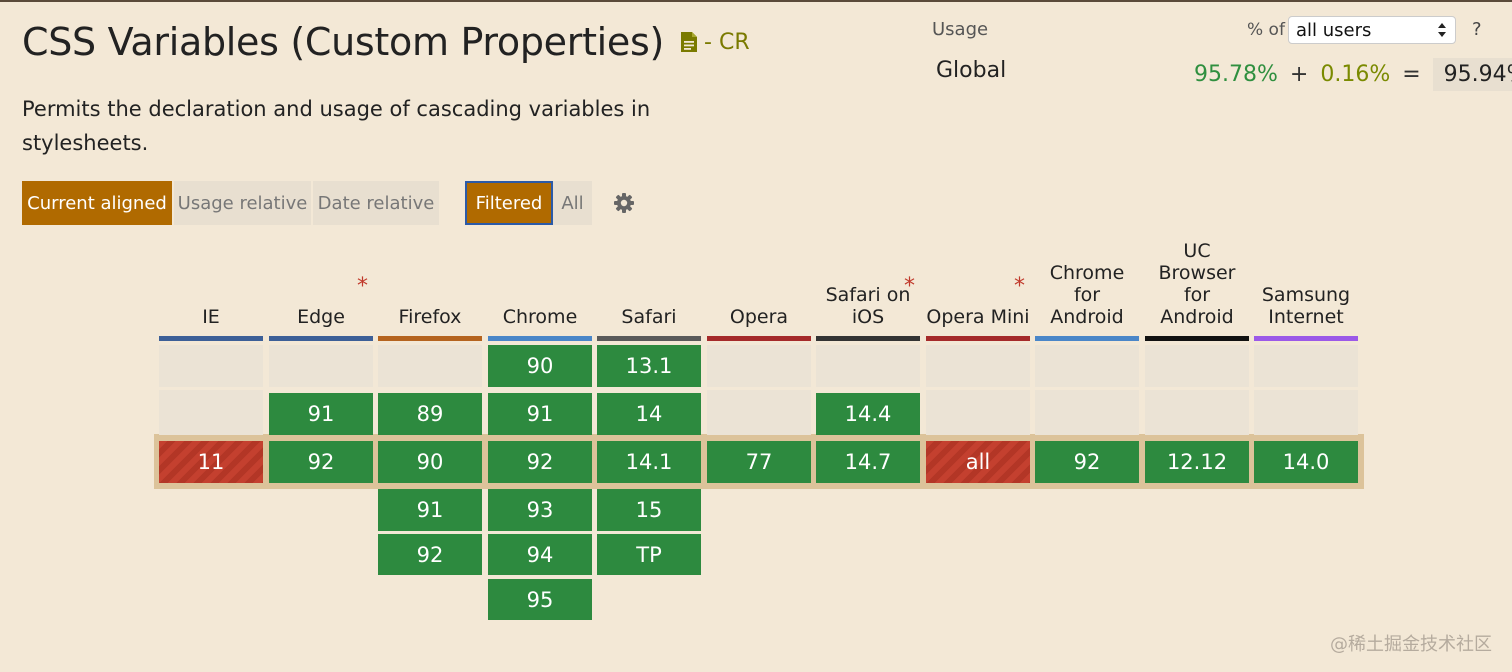 This screenshot has width=1512, height=672. I want to click on browser-name-chrome: Chrome, so click(540, 317).